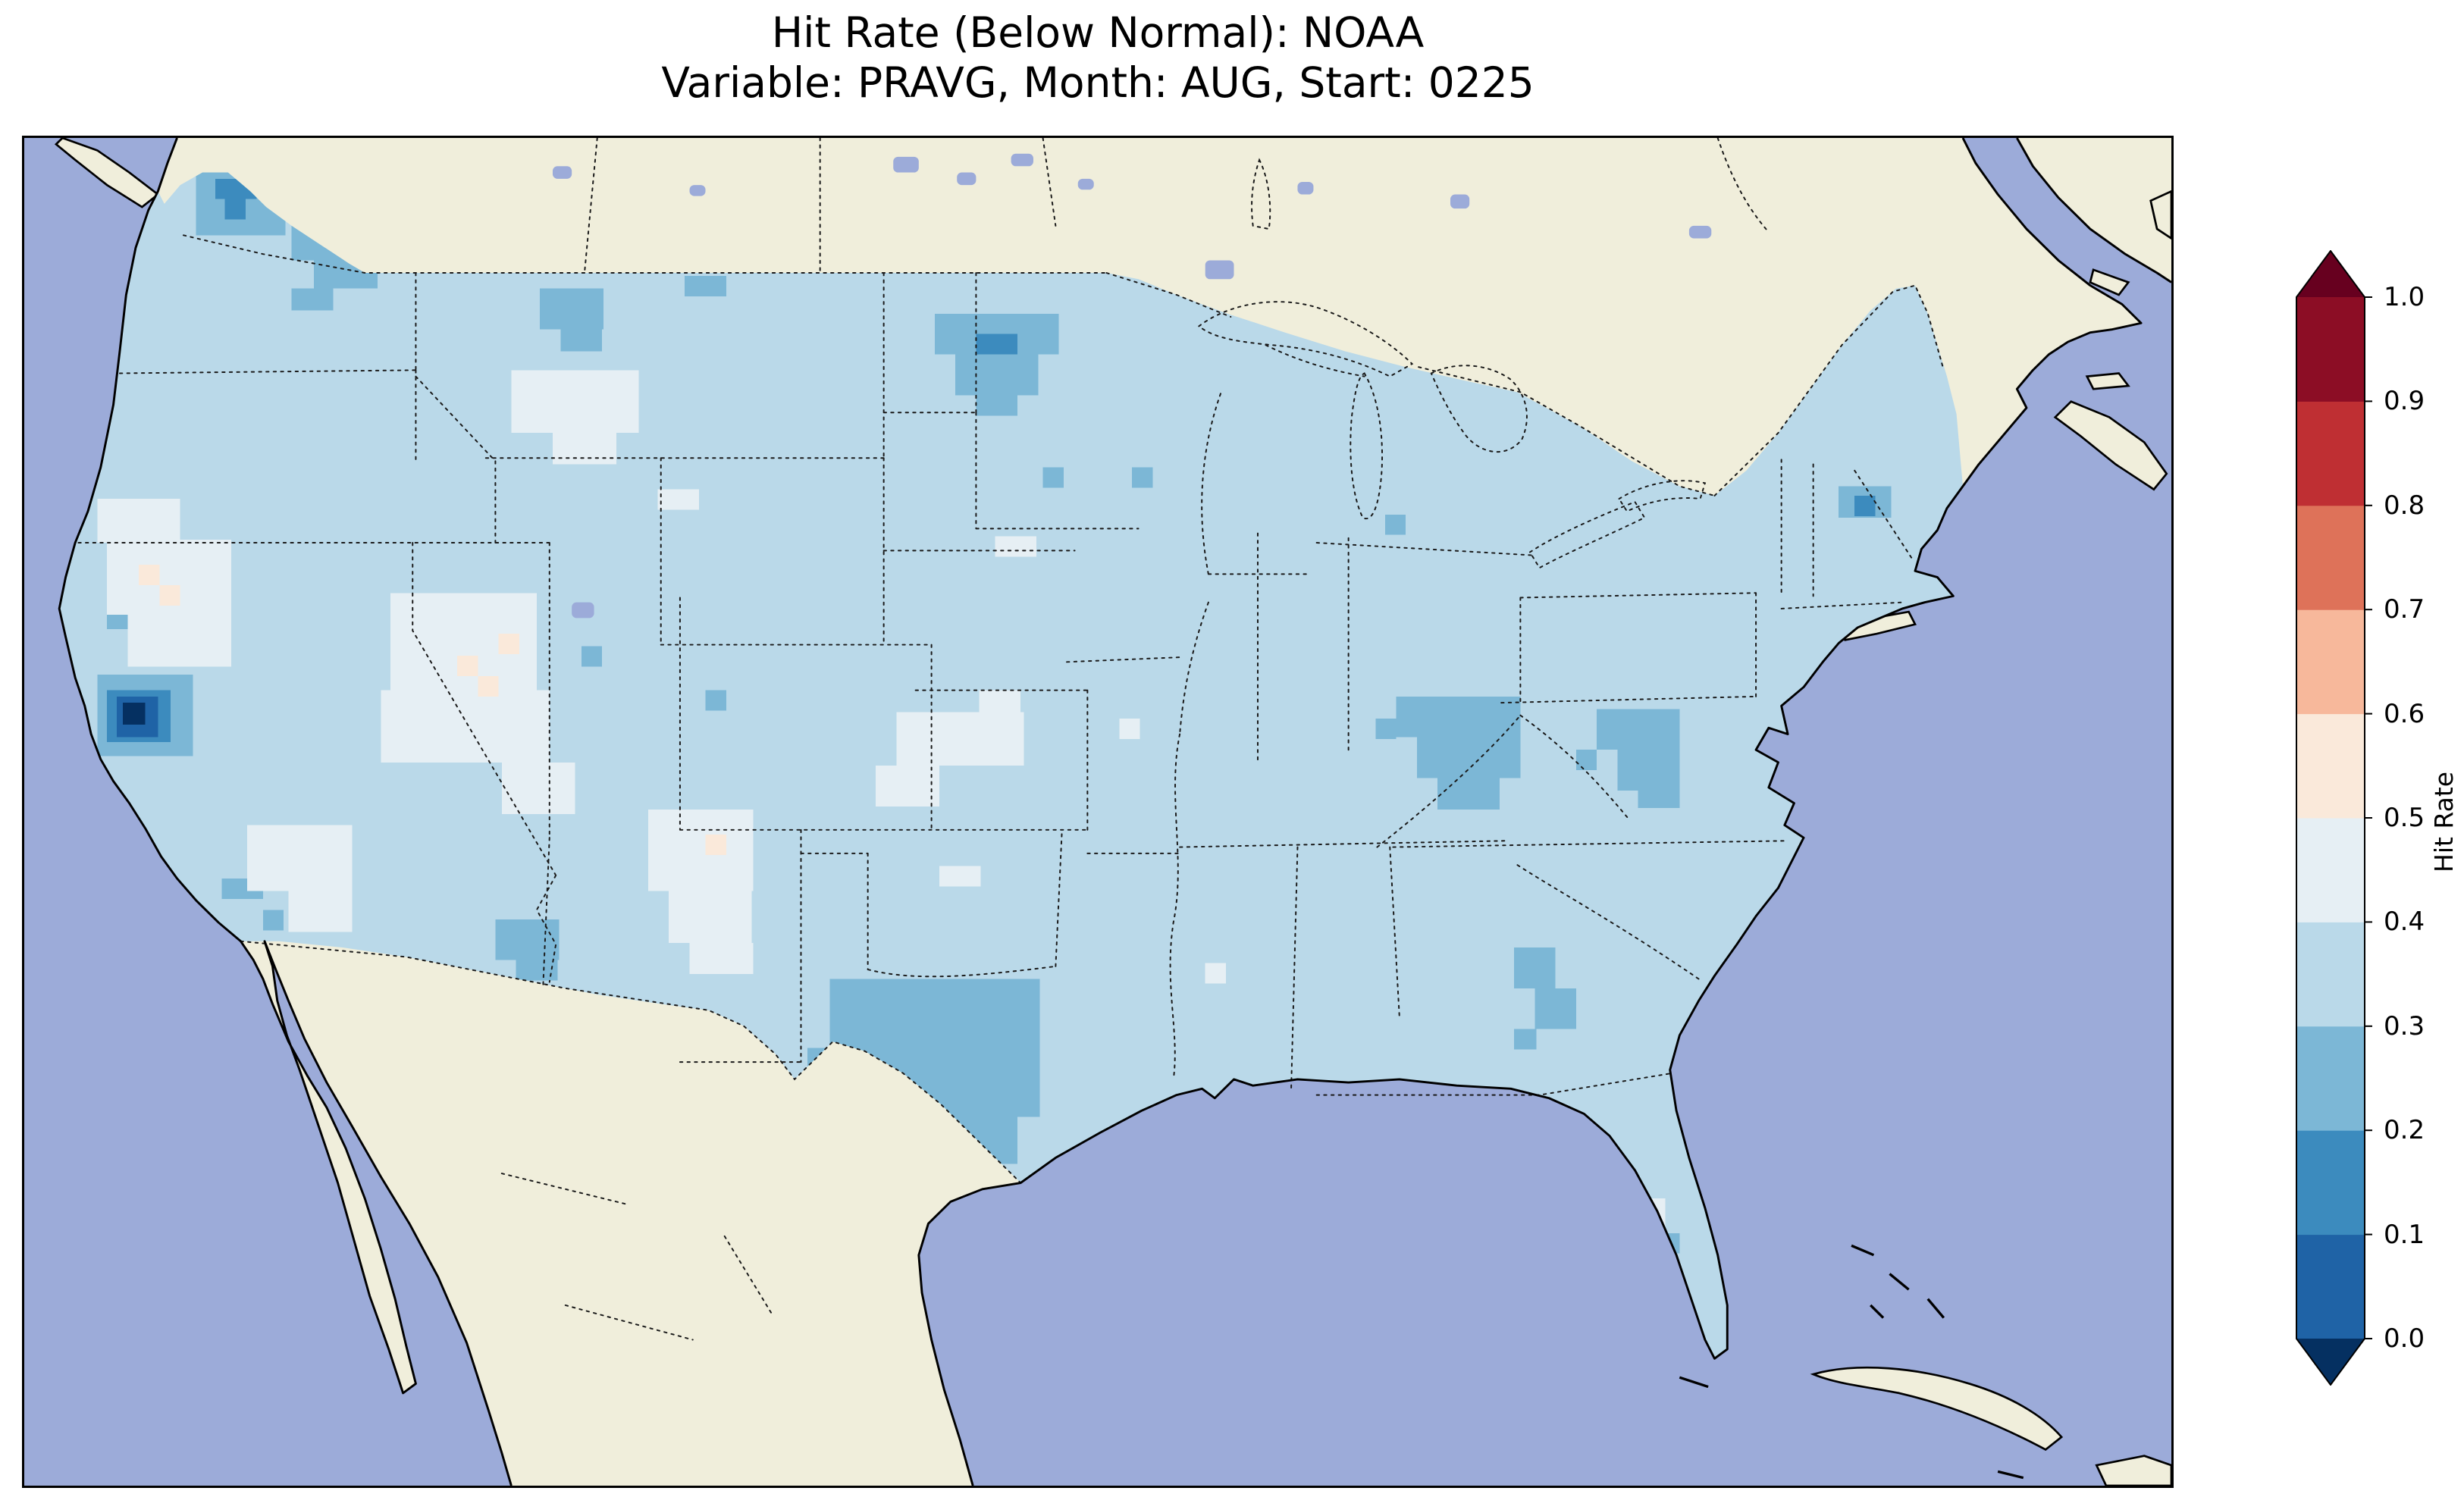  I want to click on colorbar, so click(2334, 818).